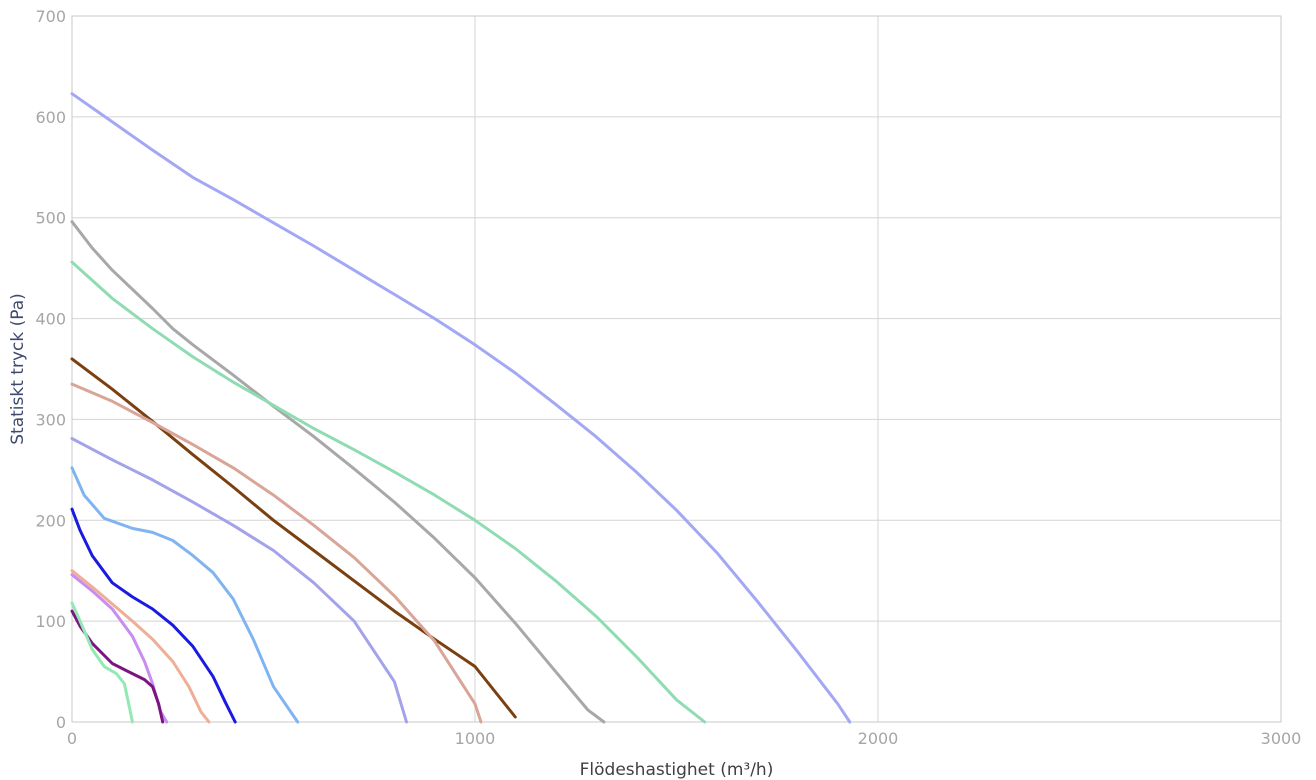 Image resolution: width=1316 pixels, height=780 pixels. What do you see at coordinates (684, 738) in the screenshot?
I see `x-axis-ticks: 0 1000 2000 3000` at bounding box center [684, 738].